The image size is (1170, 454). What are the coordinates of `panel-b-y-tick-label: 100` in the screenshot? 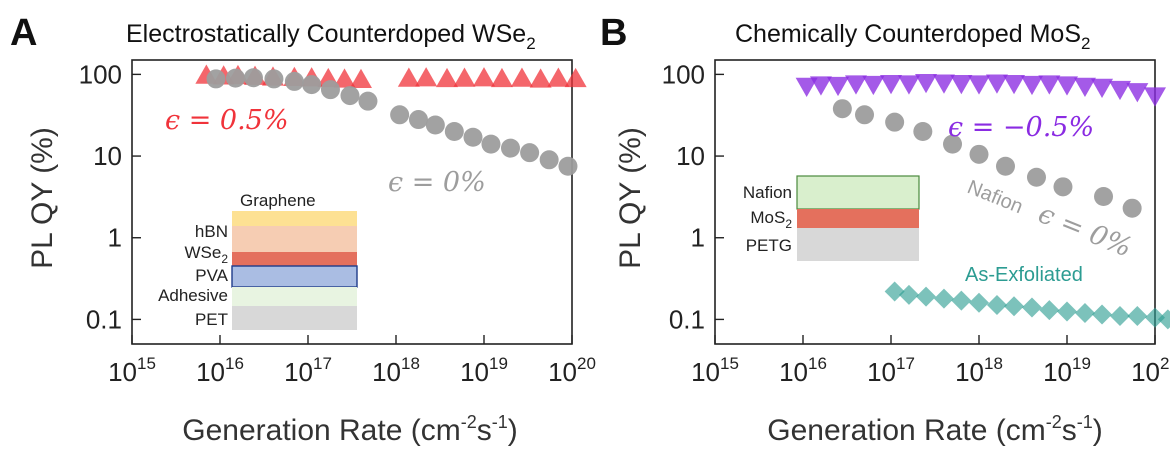 It's located at (683, 74).